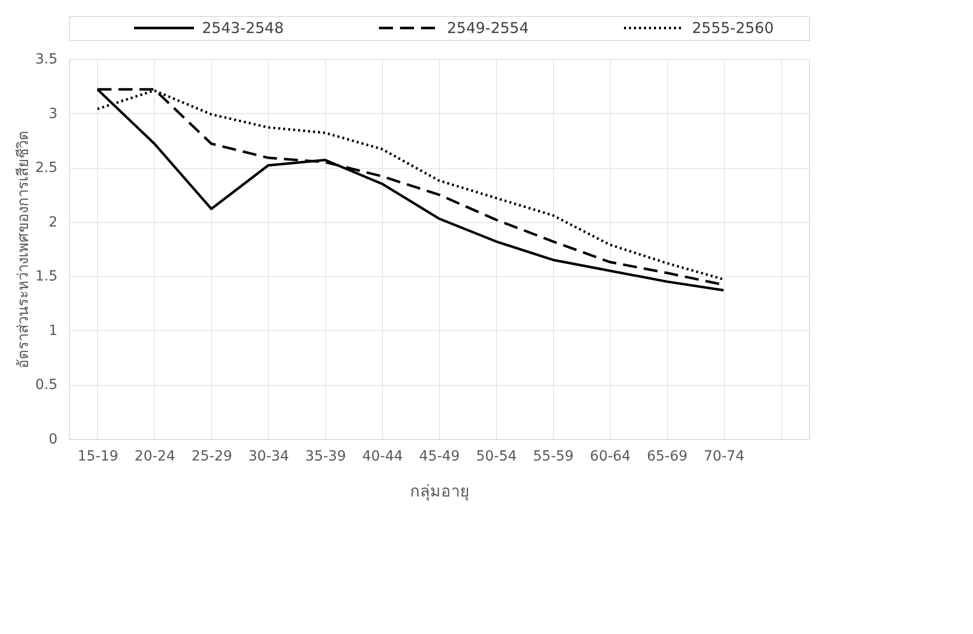 This screenshot has width=973, height=634. What do you see at coordinates (610, 456) in the screenshot?
I see `x-tick-label: 60-64` at bounding box center [610, 456].